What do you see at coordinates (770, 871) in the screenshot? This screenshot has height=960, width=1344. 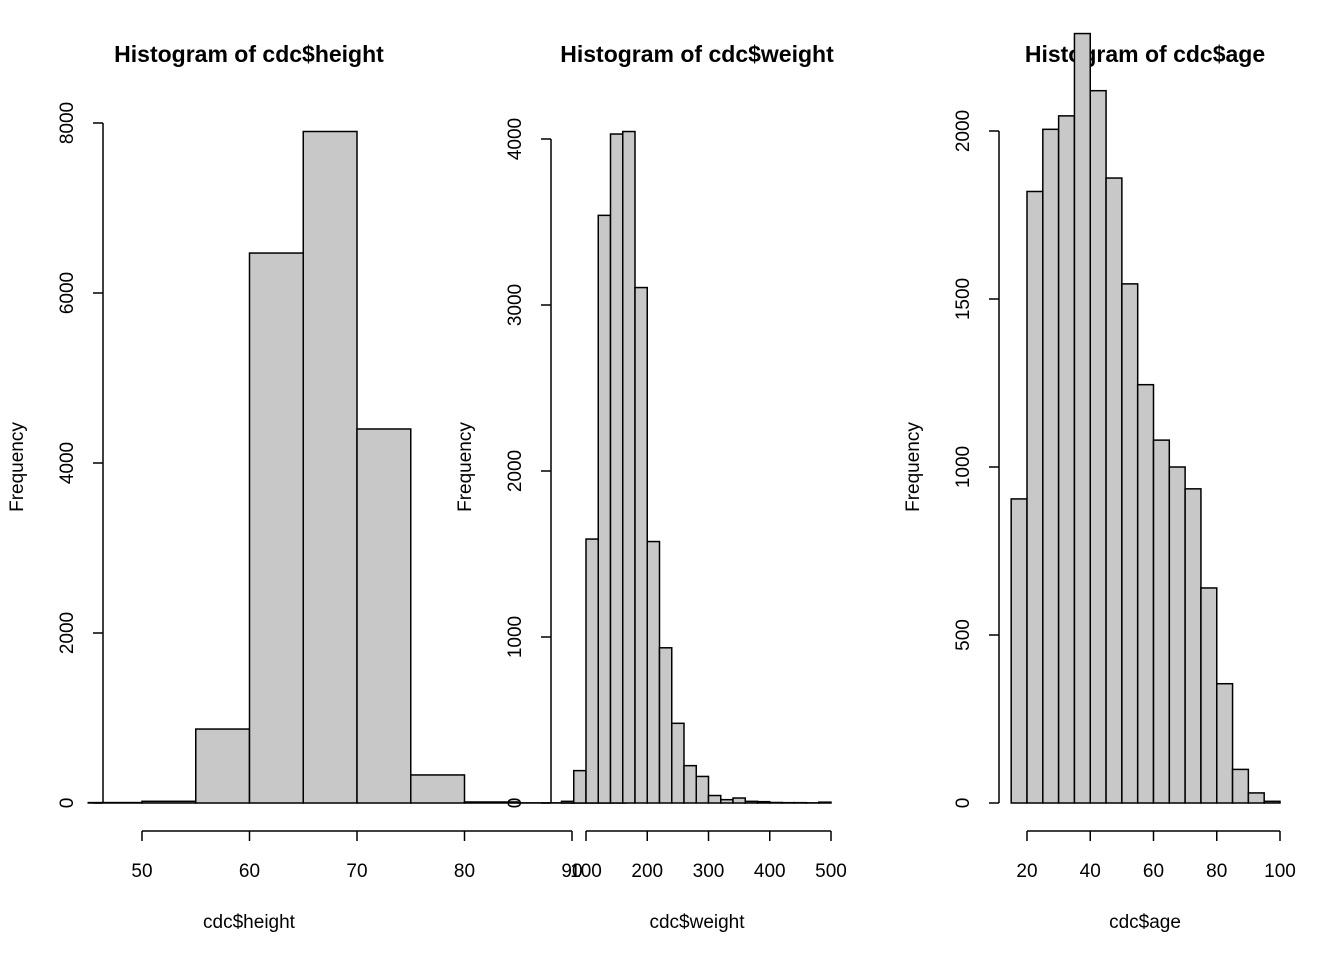 I see `x-tick-label: 400` at bounding box center [770, 871].